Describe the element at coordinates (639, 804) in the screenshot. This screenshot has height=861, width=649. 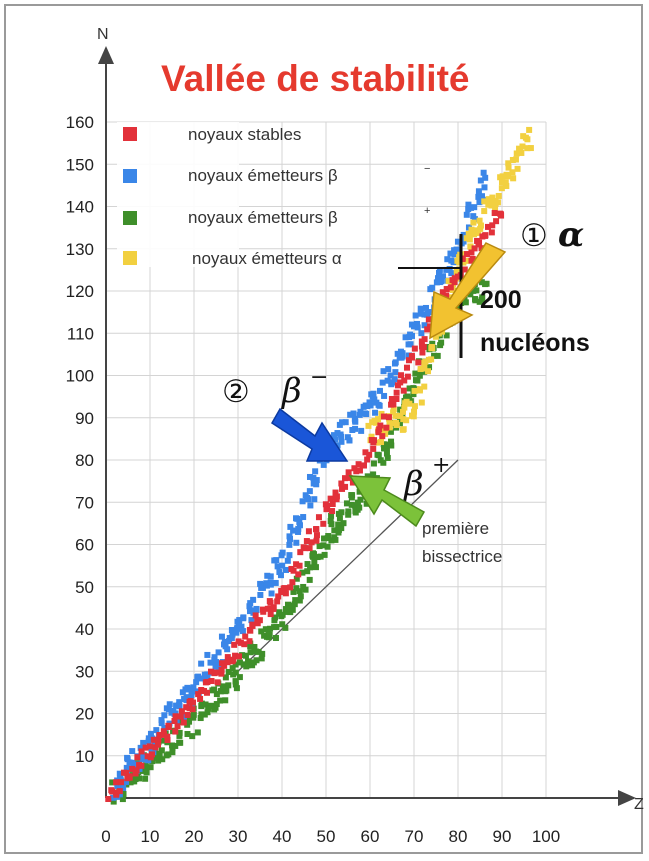
I see `x-axis-label: Z` at that location.